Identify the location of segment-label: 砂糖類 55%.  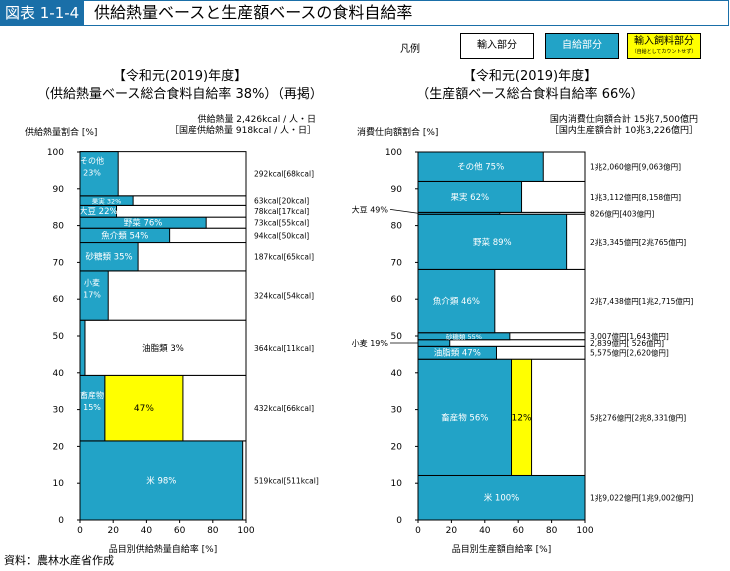
(464, 336).